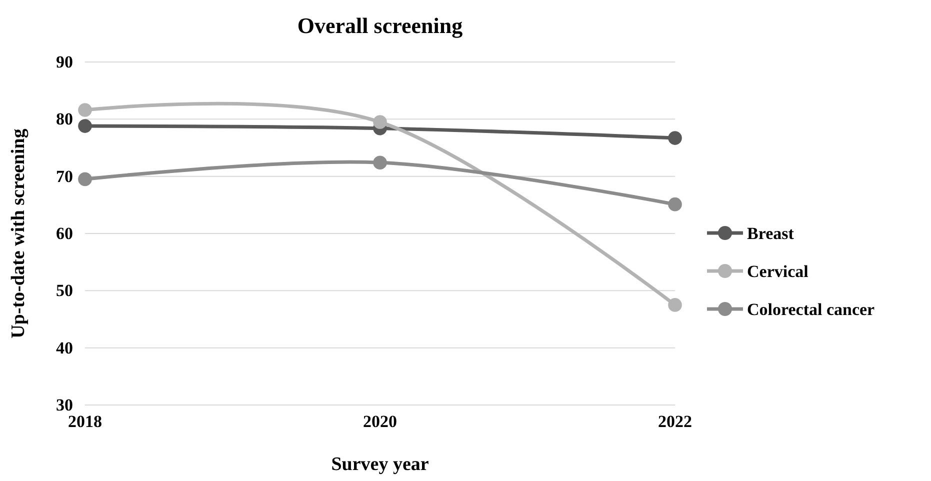  I want to click on x-tick-label: 2018, so click(85, 422).